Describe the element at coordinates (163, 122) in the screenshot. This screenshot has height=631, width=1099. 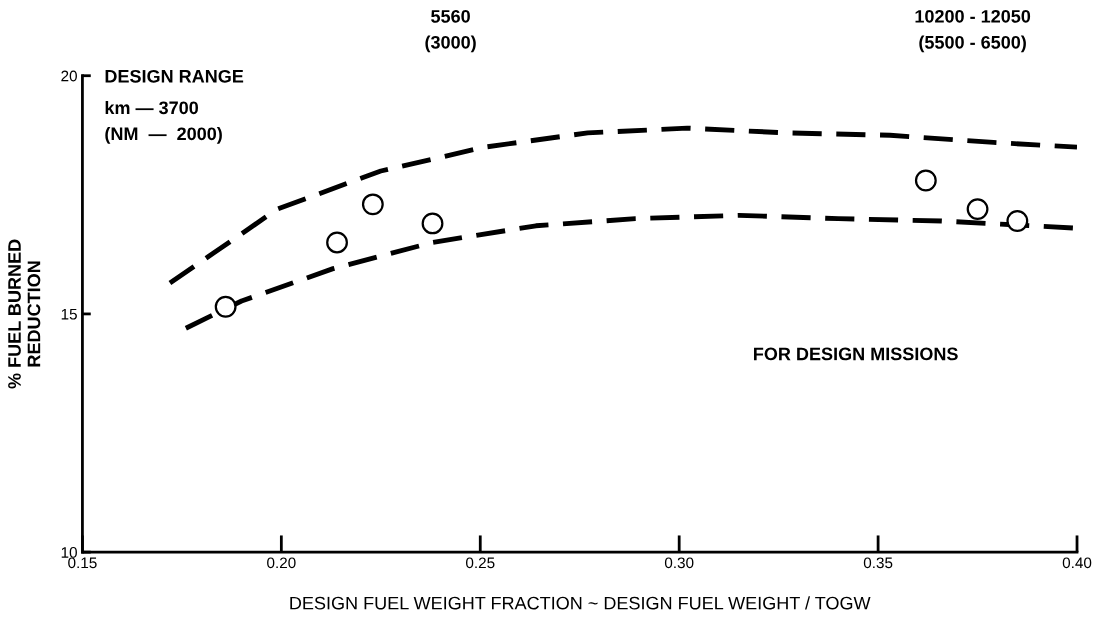
I see `annotation: km — 3700 (NM — 2000)` at that location.